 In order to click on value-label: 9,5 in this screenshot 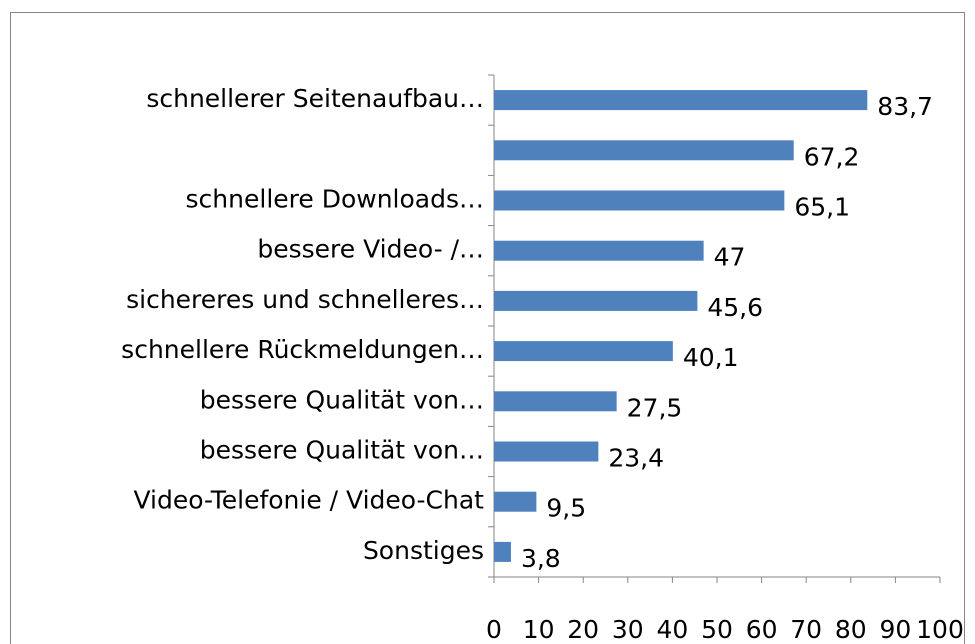, I will do `click(566, 508)`.